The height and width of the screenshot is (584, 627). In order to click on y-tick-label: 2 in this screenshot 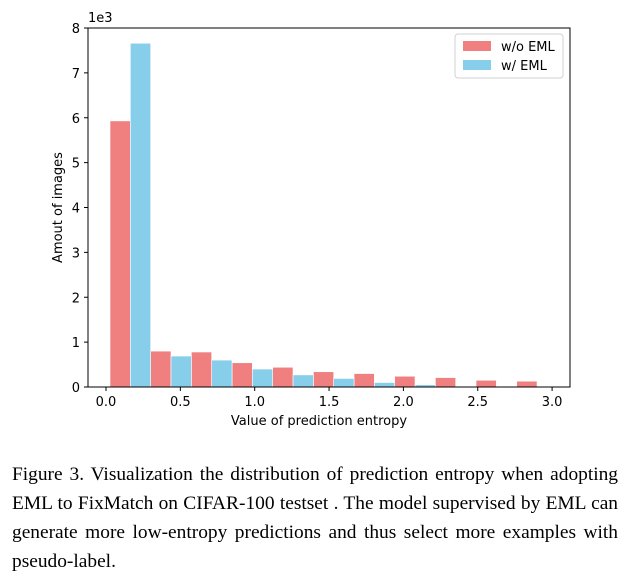, I will do `click(76, 298)`.